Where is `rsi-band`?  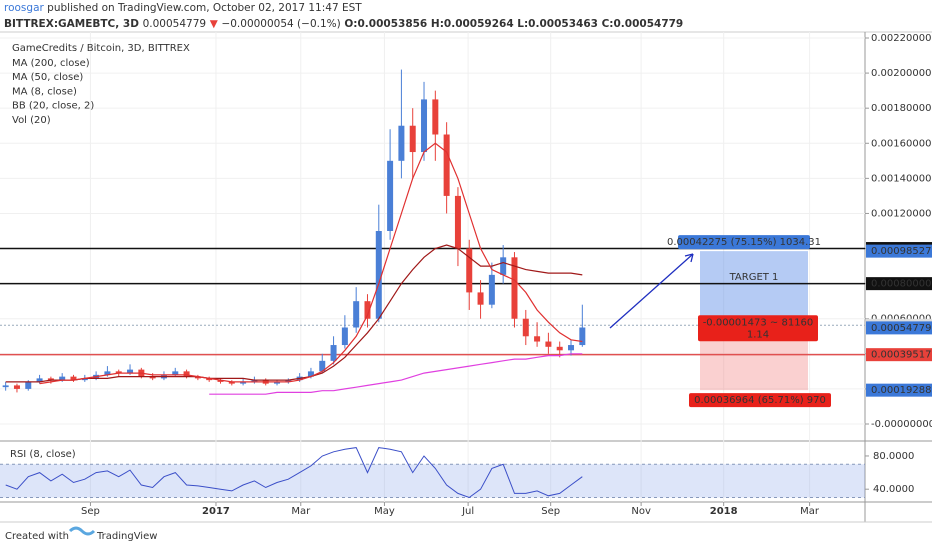 rsi-band is located at coordinates (432, 481).